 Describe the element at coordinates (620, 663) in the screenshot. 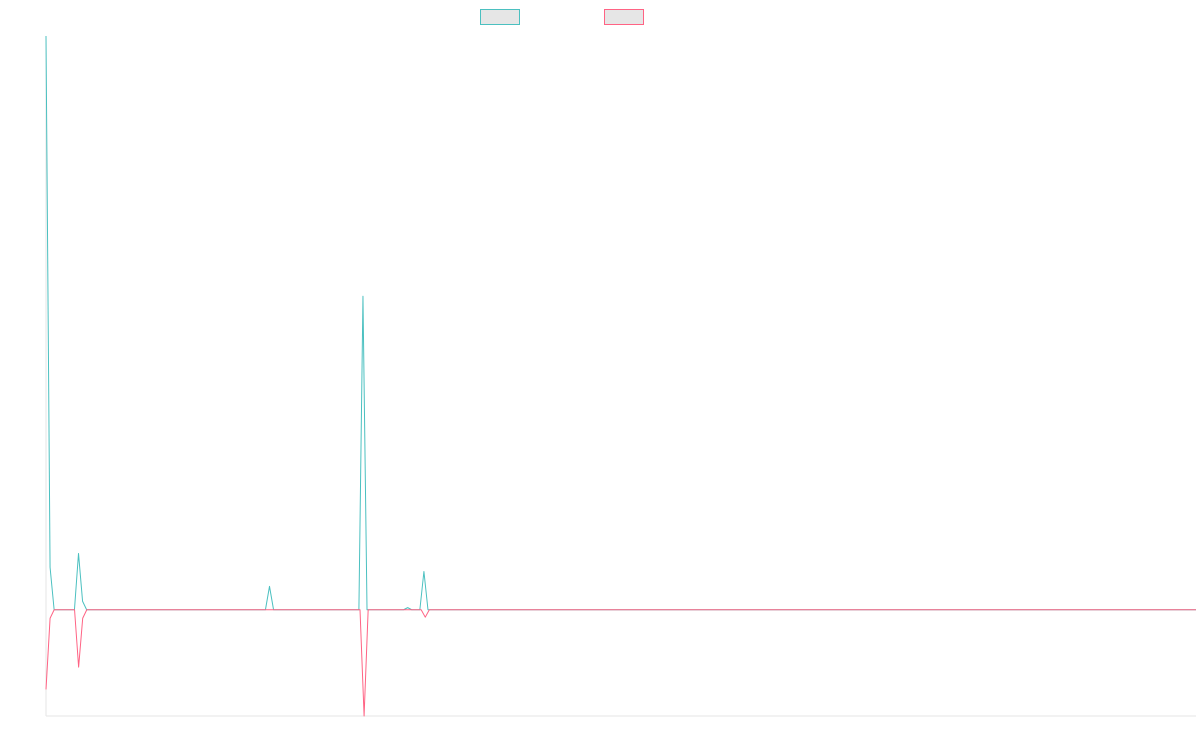

I see `series-2-line` at that location.